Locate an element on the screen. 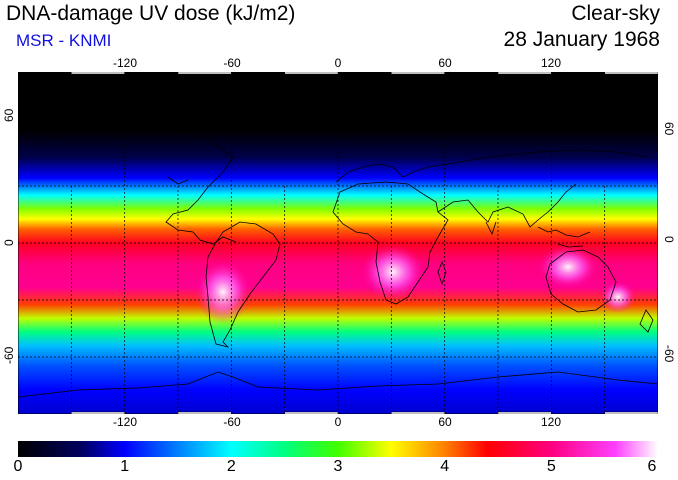 This screenshot has height=480, width=678. colorbar-tick: 1 is located at coordinates (125, 466).